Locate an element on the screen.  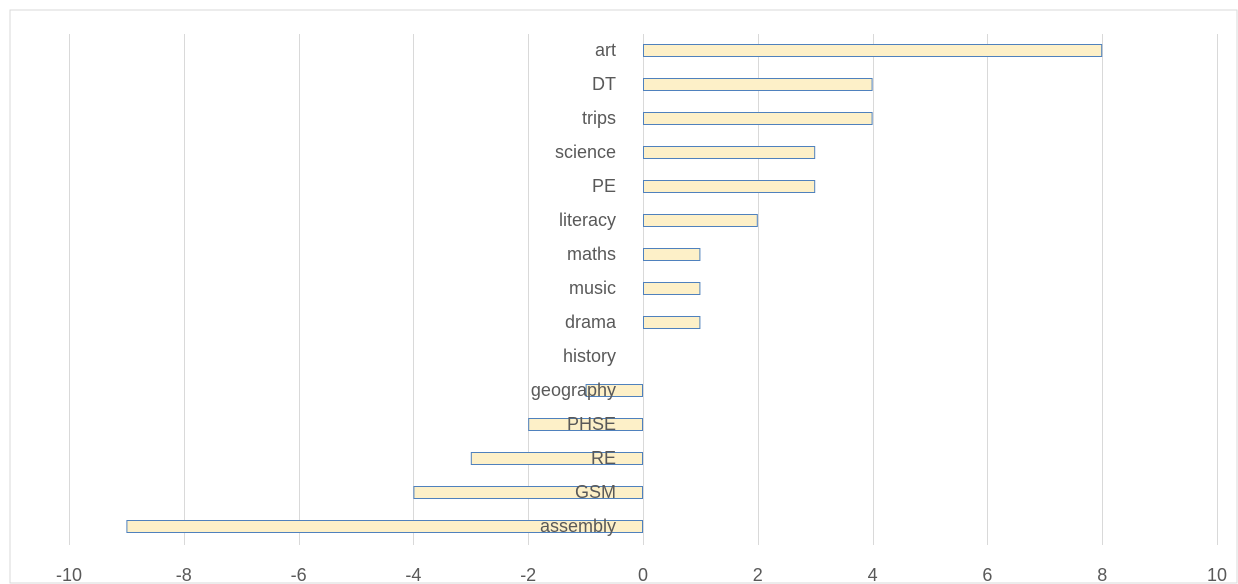
bar-music is located at coordinates (672, 288).